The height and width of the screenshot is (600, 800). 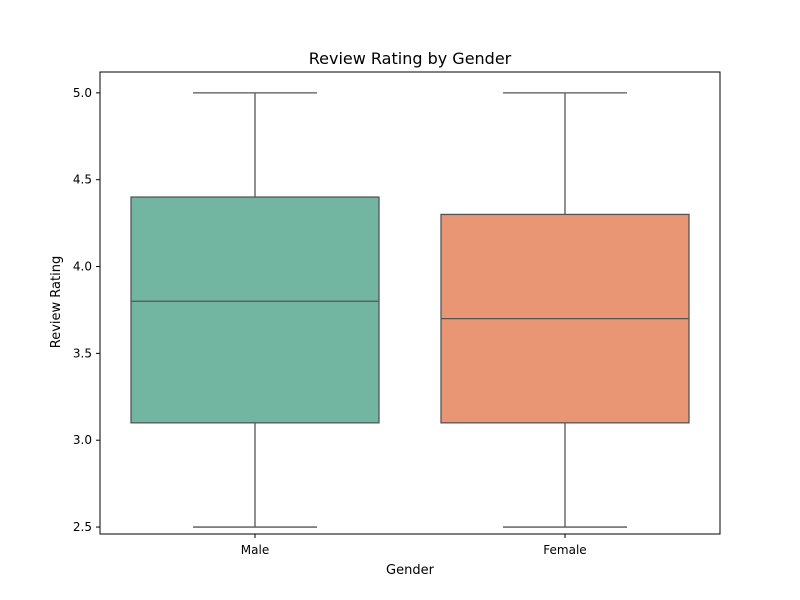 I want to click on x-axis-label: Gender, so click(x=410, y=570).